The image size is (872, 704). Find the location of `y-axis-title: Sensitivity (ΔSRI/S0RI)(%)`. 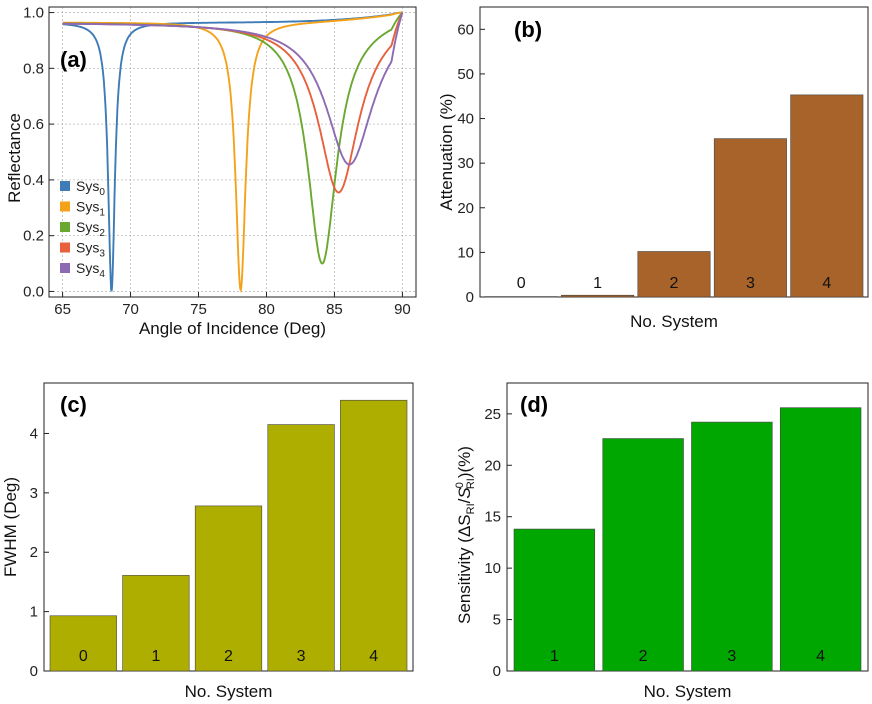

y-axis-title: Sensitivity (ΔSRI/S0RI)(%) is located at coordinates (465, 535).